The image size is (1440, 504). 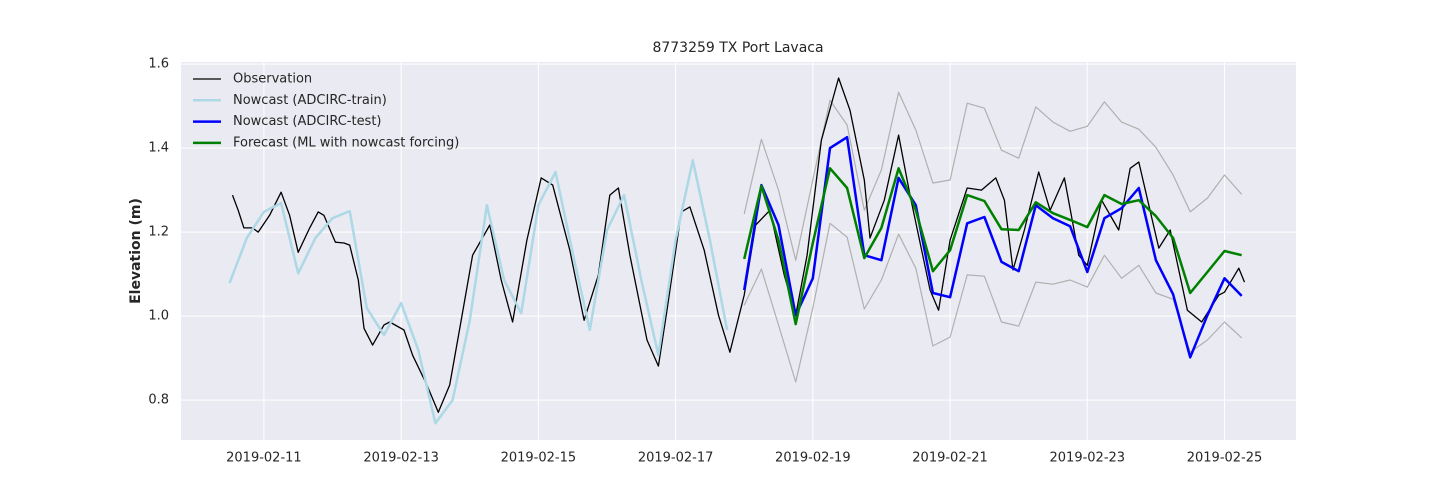 I want to click on x-tick-label: 2019-02-21, so click(x=950, y=458).